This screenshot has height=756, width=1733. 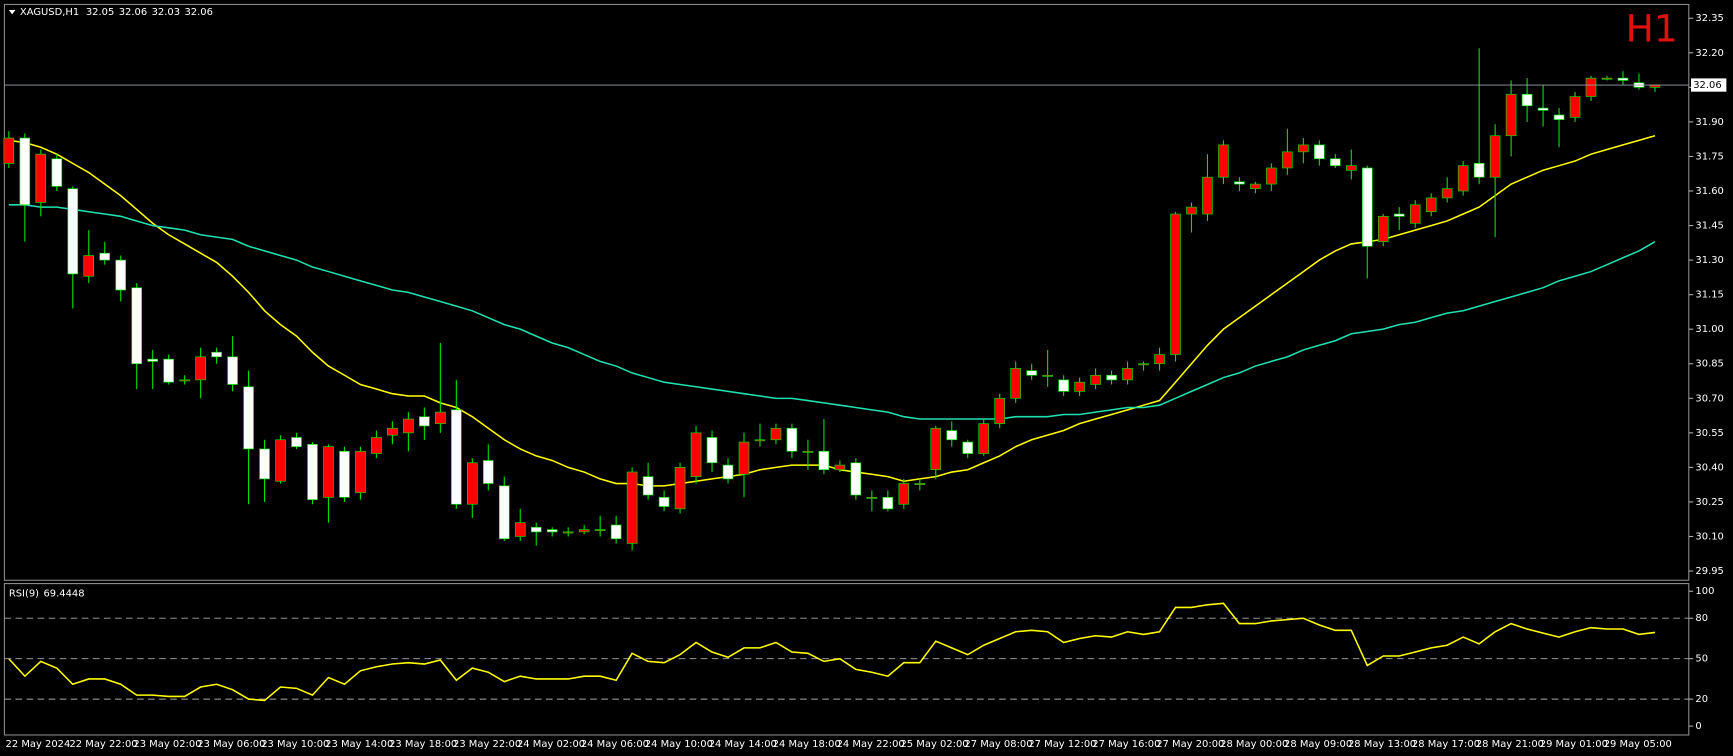 What do you see at coordinates (1709, 18) in the screenshot?
I see `y-tick-label: 32.35` at bounding box center [1709, 18].